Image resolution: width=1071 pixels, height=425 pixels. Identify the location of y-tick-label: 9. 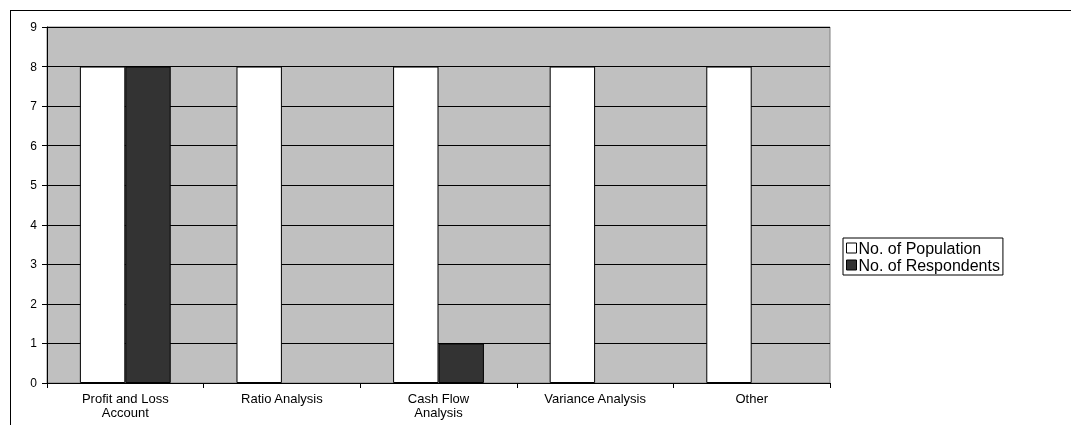
(34, 27).